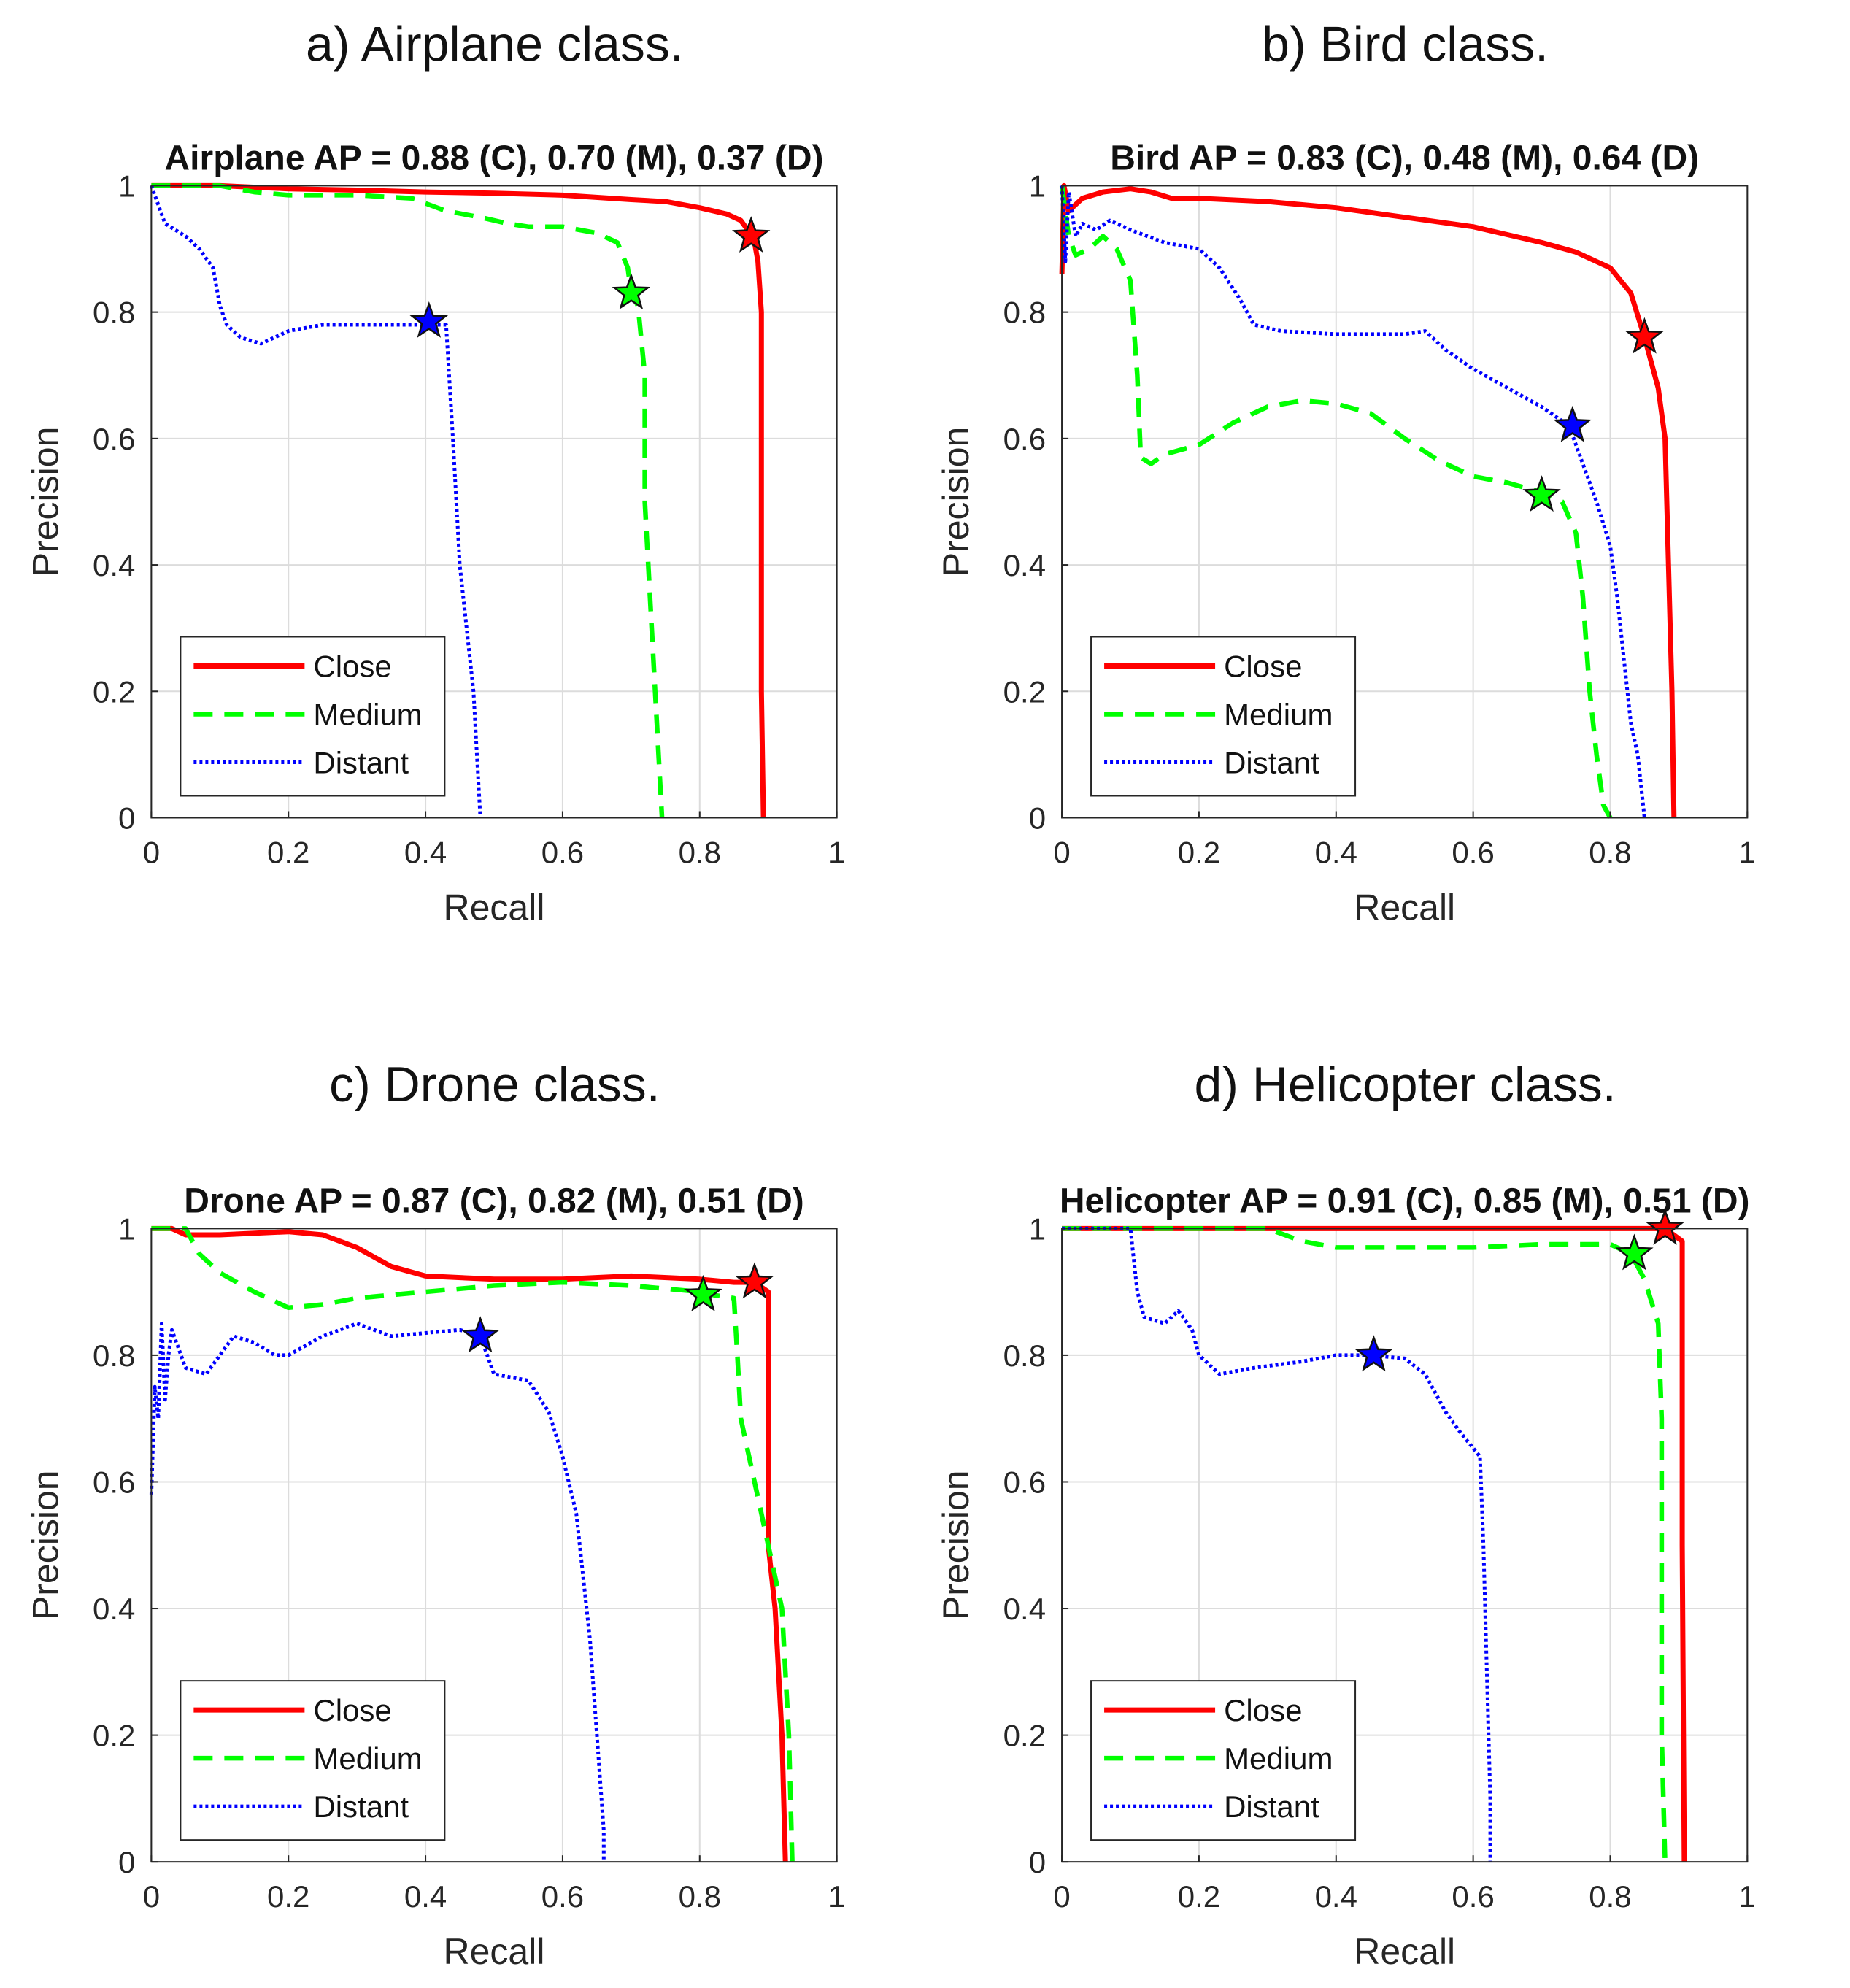 The width and height of the screenshot is (1850, 1988). I want to click on chart-title: Drone AP = 0.87 (C), 0.82 (M), 0.51 (D), so click(494, 1201).